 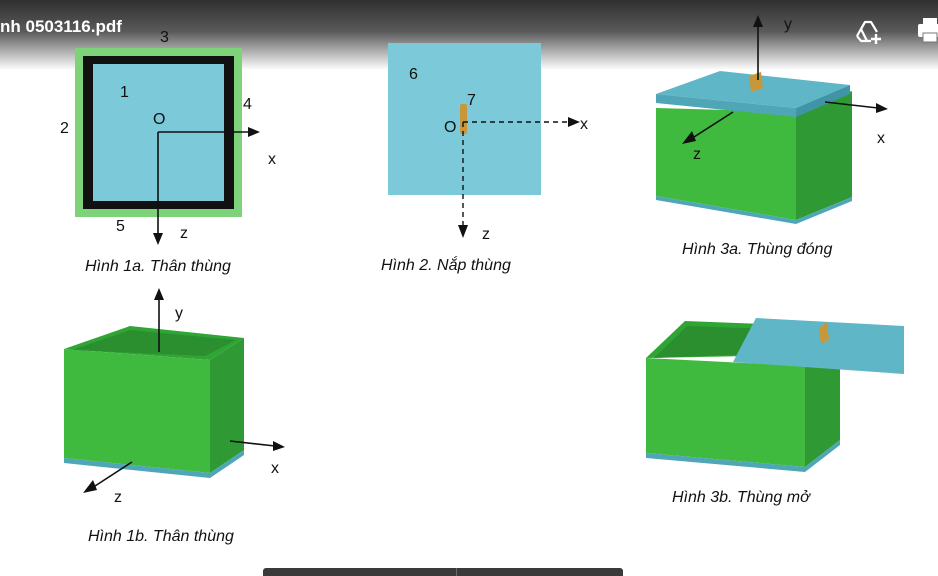 What do you see at coordinates (741, 497) in the screenshot?
I see `caption-figure-3b: Hình 3b. Thùng mở` at bounding box center [741, 497].